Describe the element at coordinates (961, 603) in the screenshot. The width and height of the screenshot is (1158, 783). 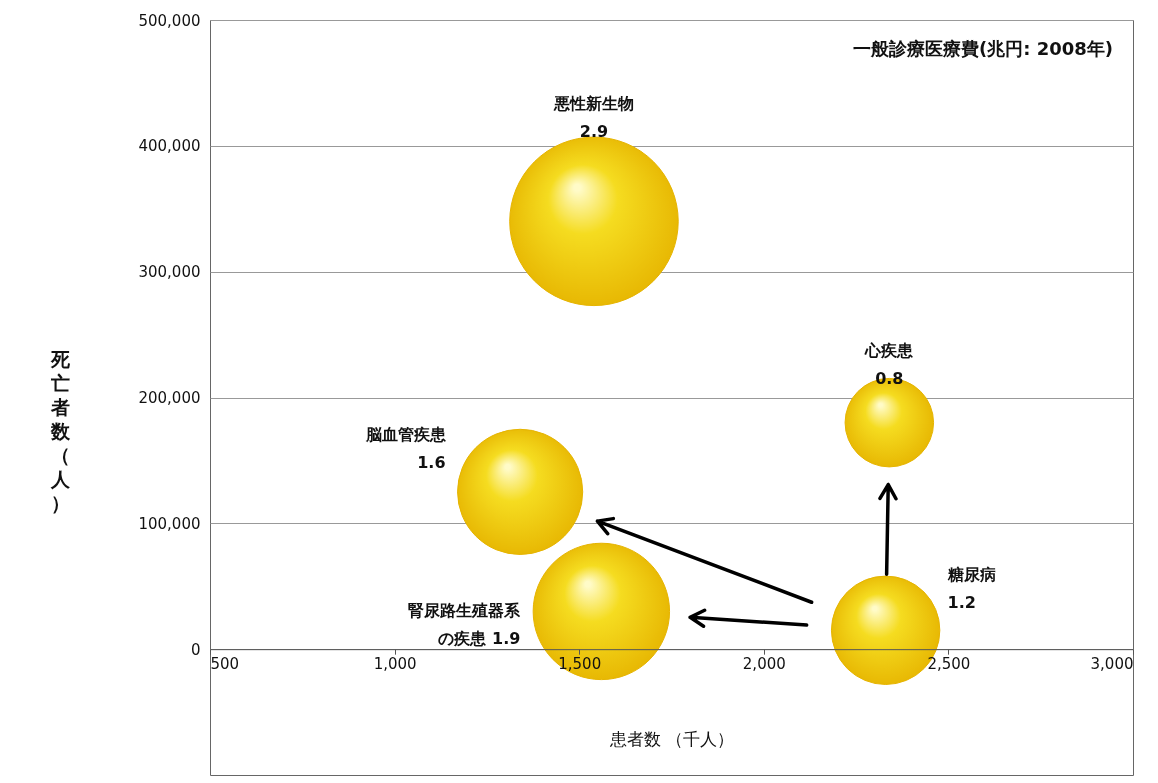
I see `data-label: 1.2` at that location.